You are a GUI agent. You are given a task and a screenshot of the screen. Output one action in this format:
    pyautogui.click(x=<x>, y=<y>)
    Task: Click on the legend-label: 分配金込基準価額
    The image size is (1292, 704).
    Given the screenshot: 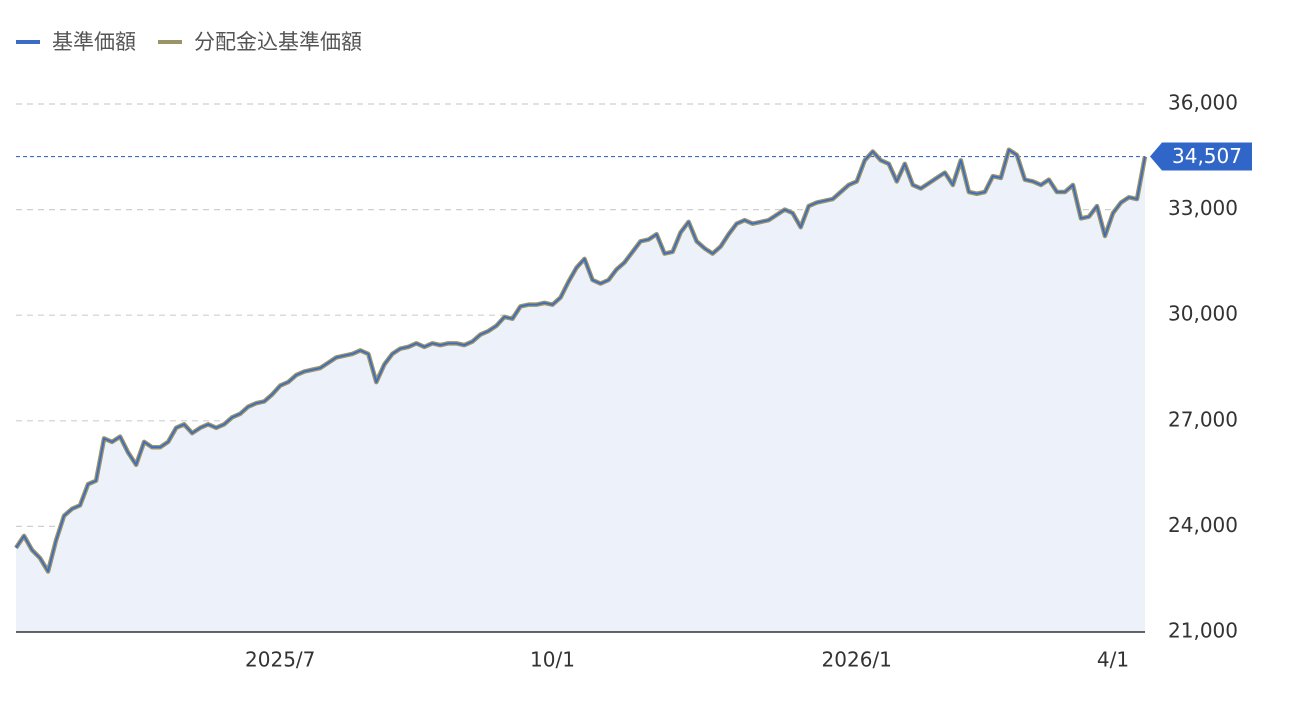 What is the action you would take?
    pyautogui.click(x=278, y=42)
    